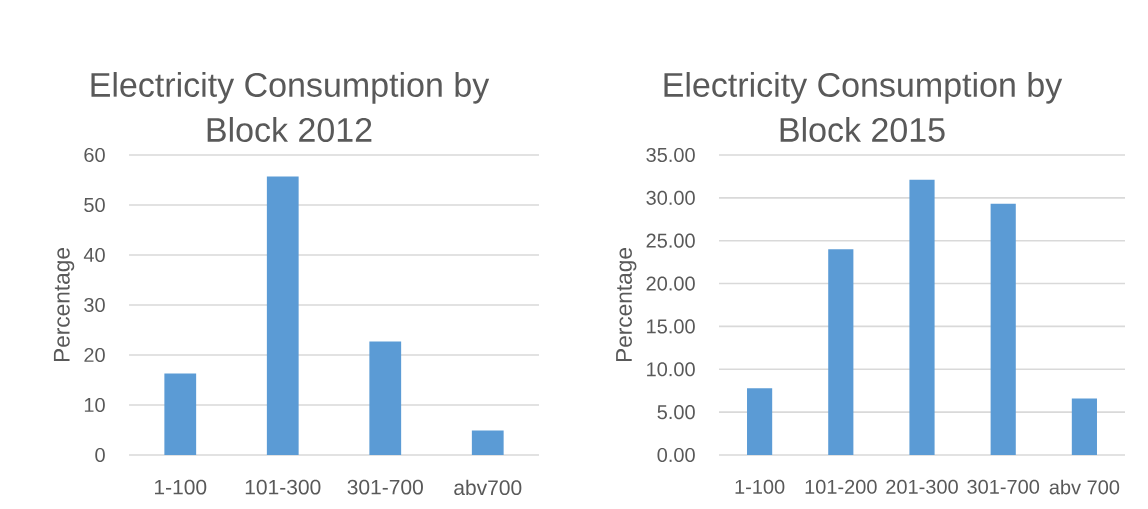  What do you see at coordinates (94, 155) in the screenshot?
I see `y-tick-label: 60` at bounding box center [94, 155].